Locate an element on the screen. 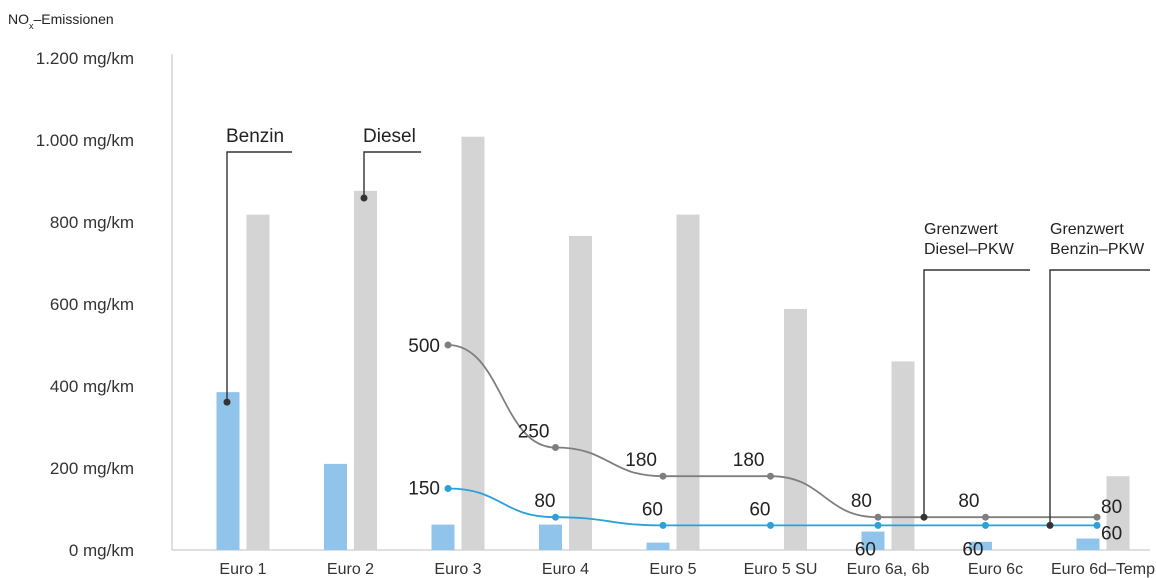  grenzwert-benzin-label: Grenzwert is located at coordinates (1087, 229).